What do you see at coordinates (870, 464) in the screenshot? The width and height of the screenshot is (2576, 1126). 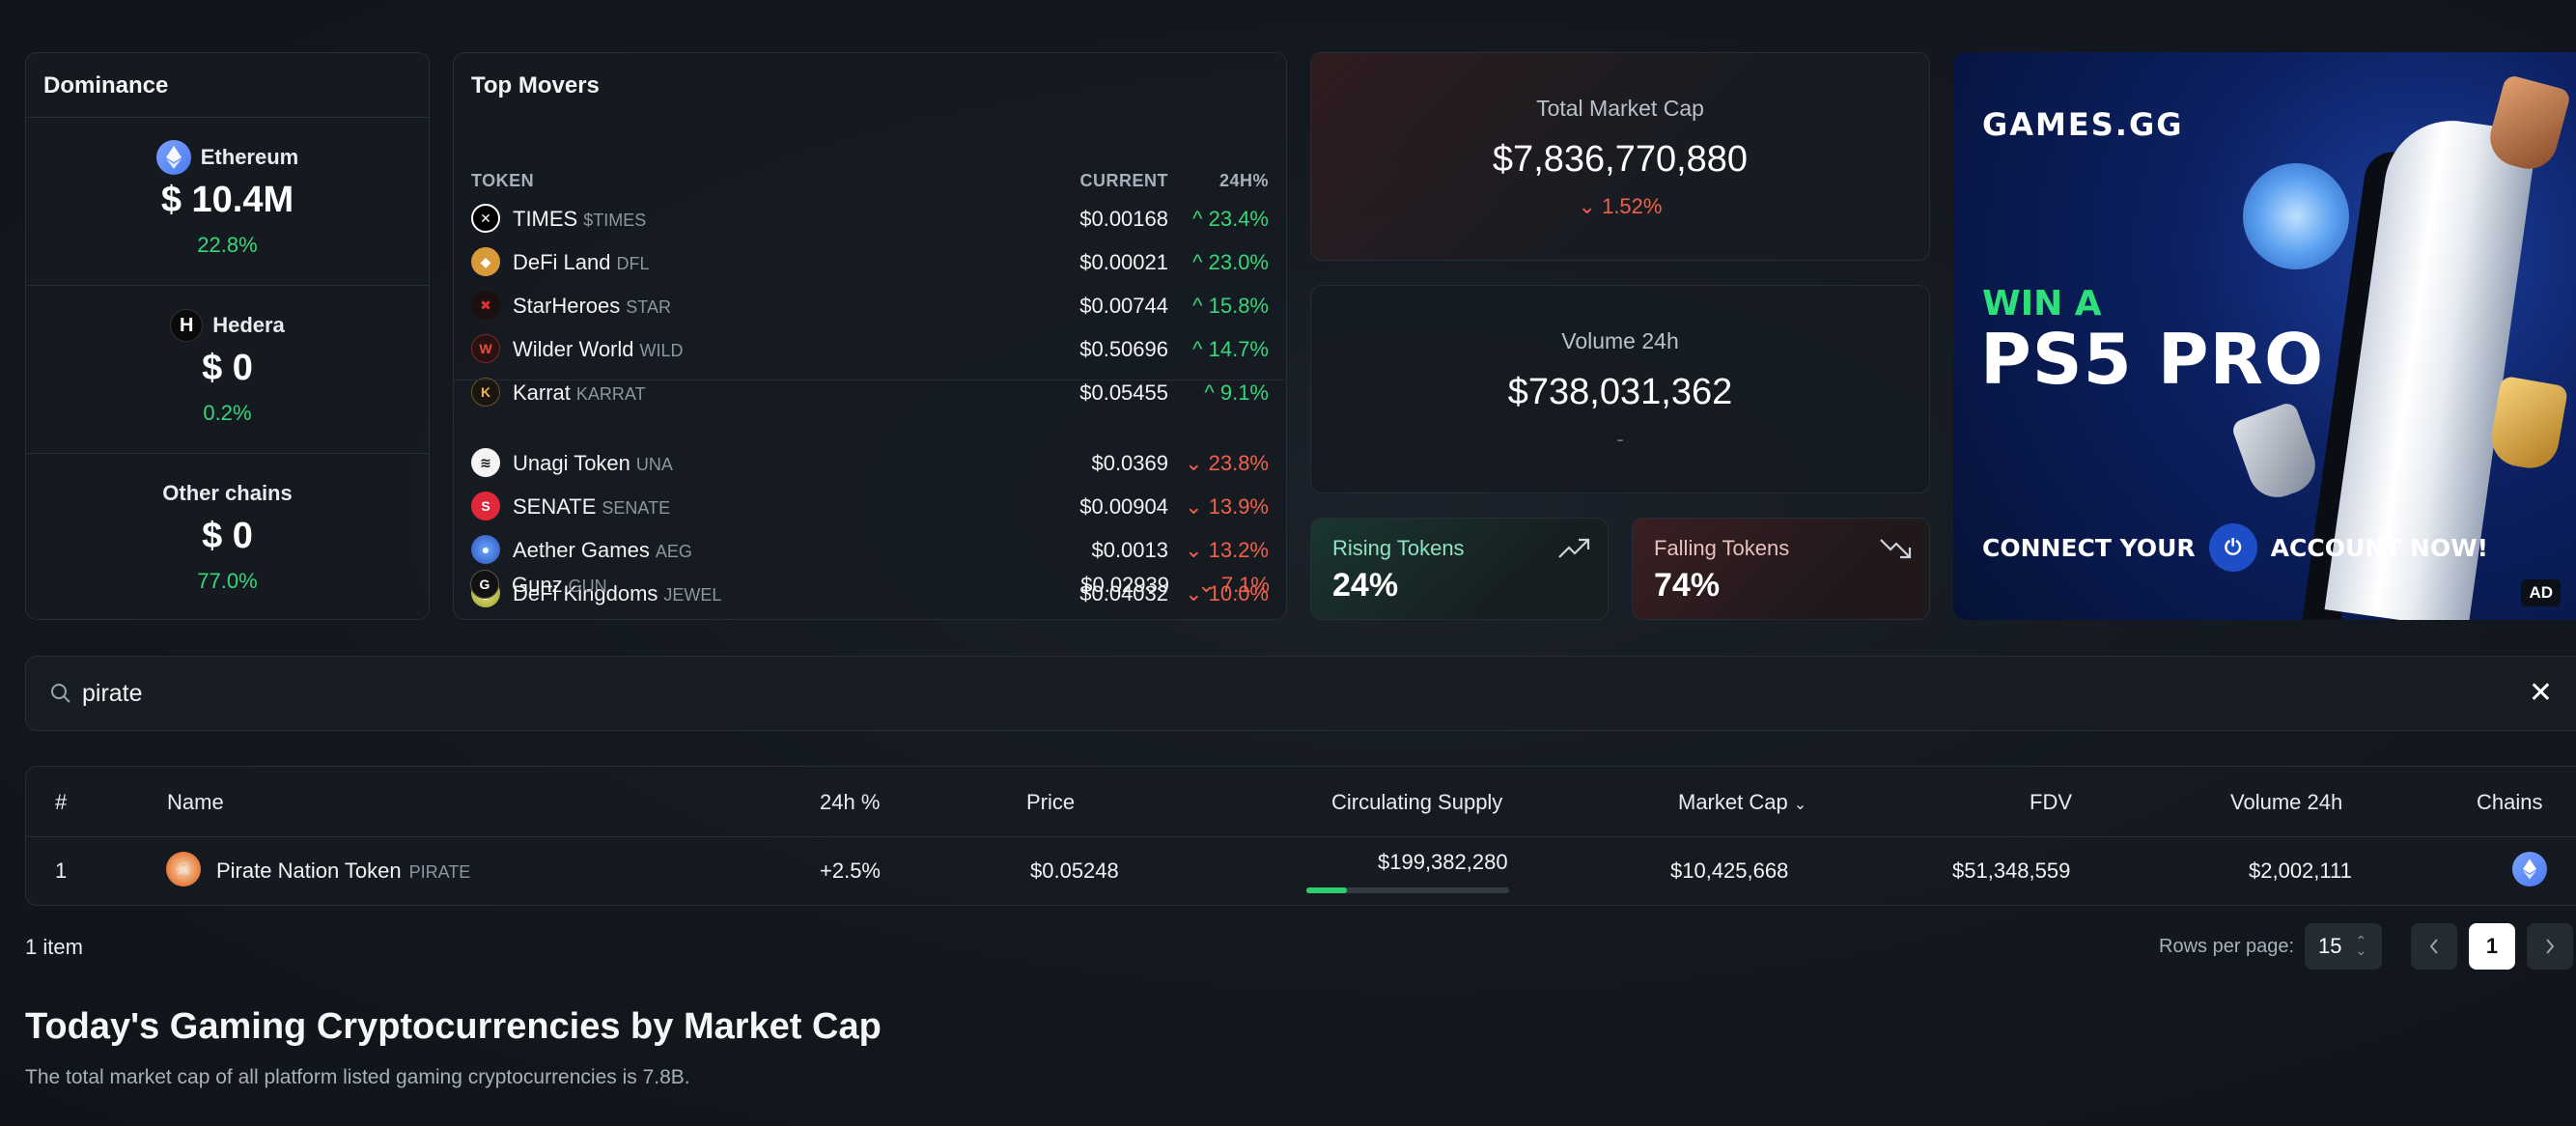 I see `mover-row: ≋ Unagi Token UNA $0.0369 ⌄ 23.8%` at bounding box center [870, 464].